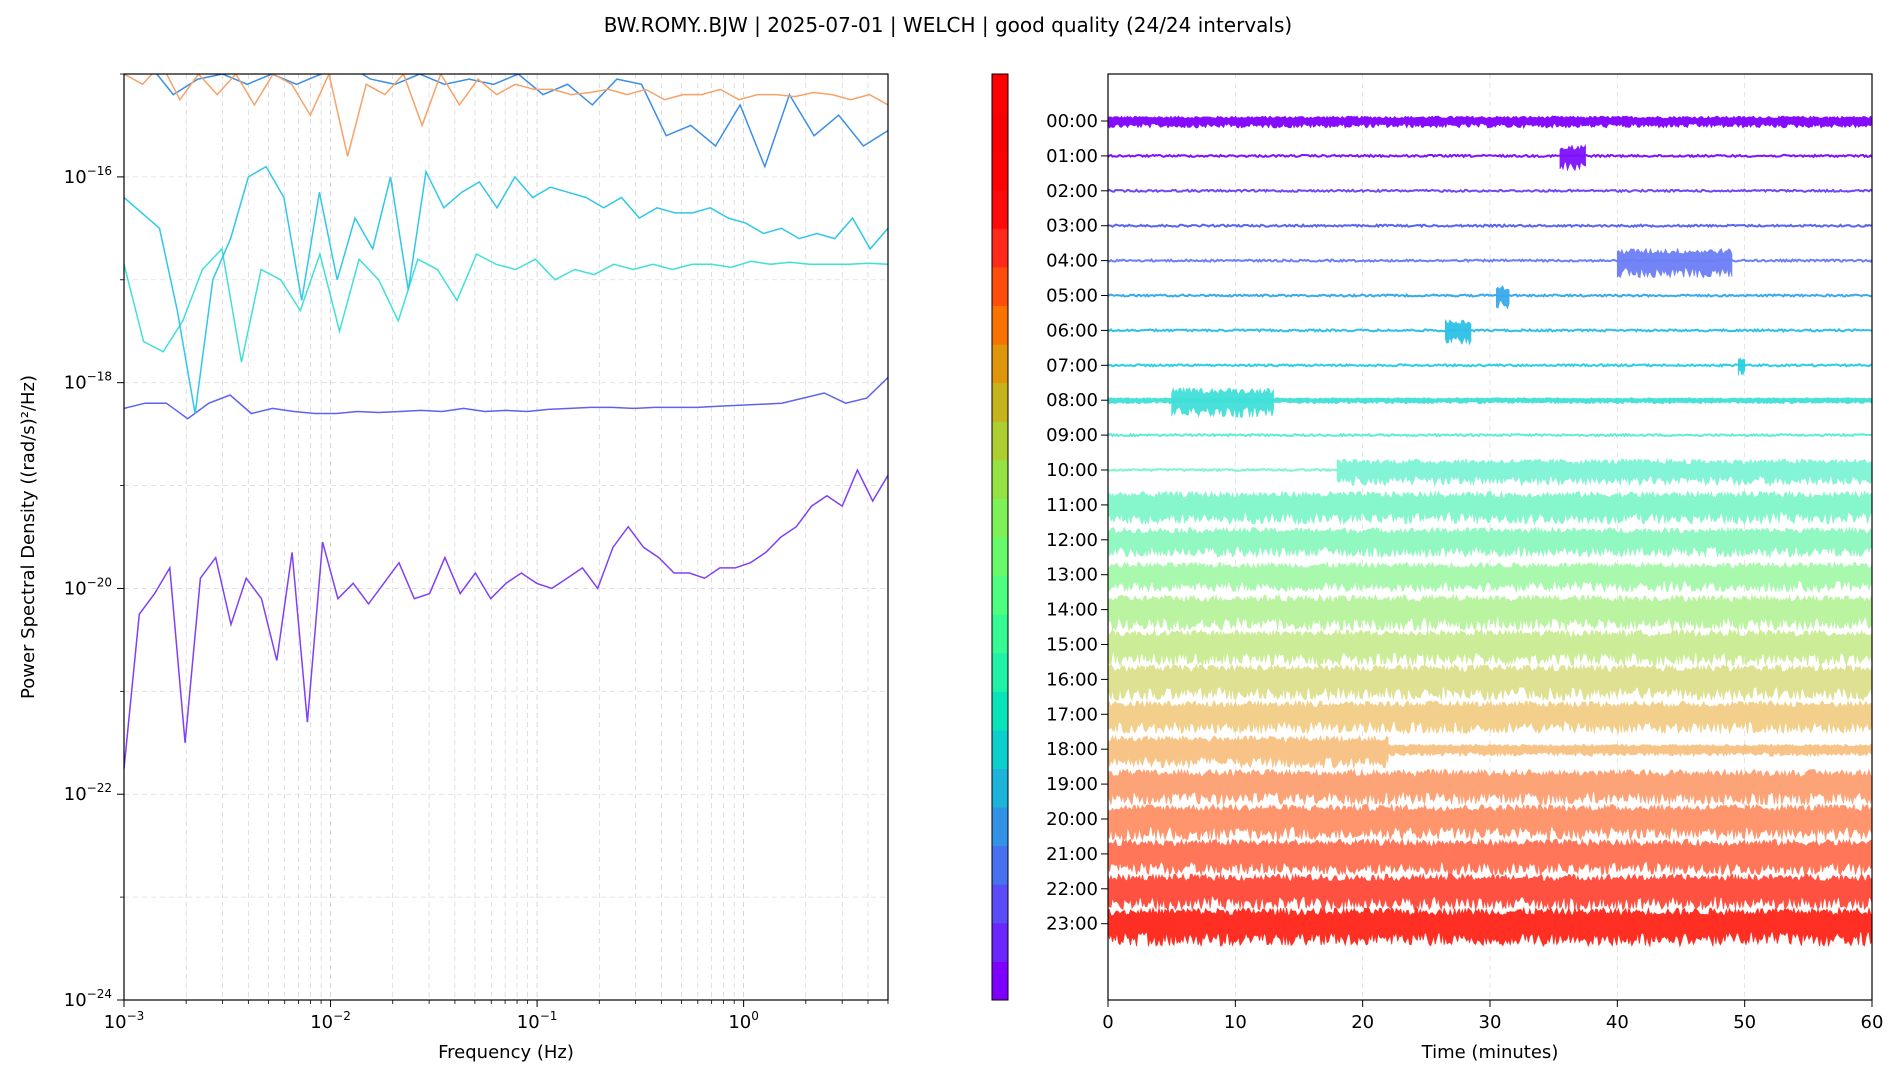 The height and width of the screenshot is (1080, 1896). I want to click on psd-y-tick-label: 10−16, so click(88, 176).